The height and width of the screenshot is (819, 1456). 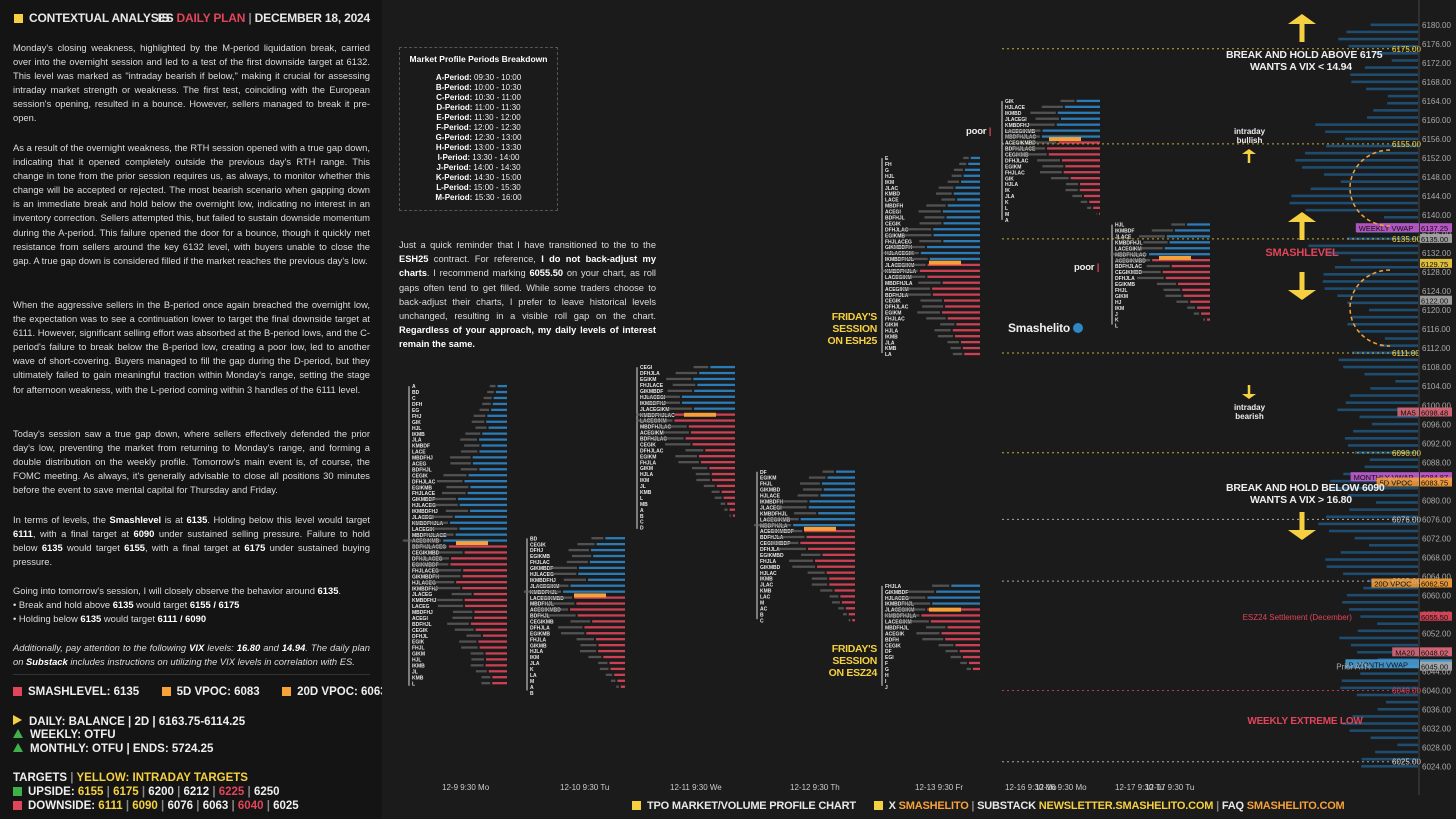 What do you see at coordinates (642, 511) in the screenshot?
I see `tpo-letters: A` at bounding box center [642, 511].